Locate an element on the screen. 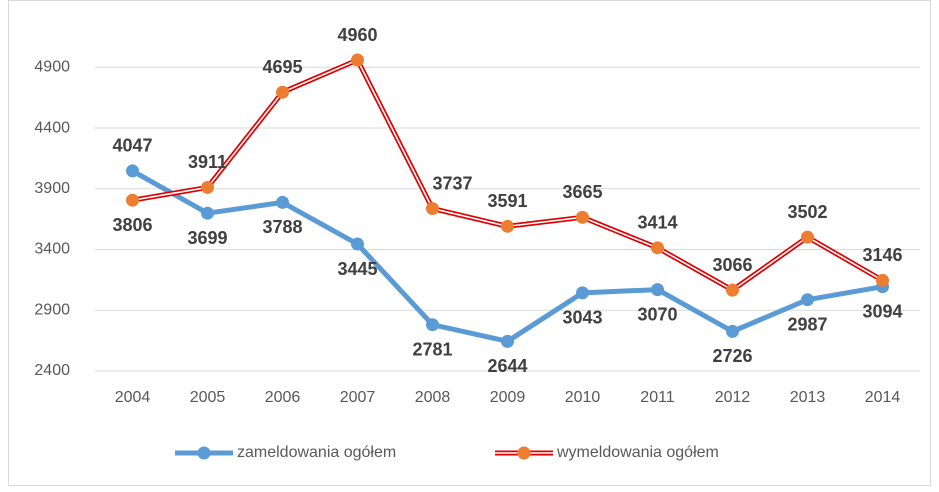 This screenshot has height=492, width=939. data-label: 3070 is located at coordinates (657, 314).